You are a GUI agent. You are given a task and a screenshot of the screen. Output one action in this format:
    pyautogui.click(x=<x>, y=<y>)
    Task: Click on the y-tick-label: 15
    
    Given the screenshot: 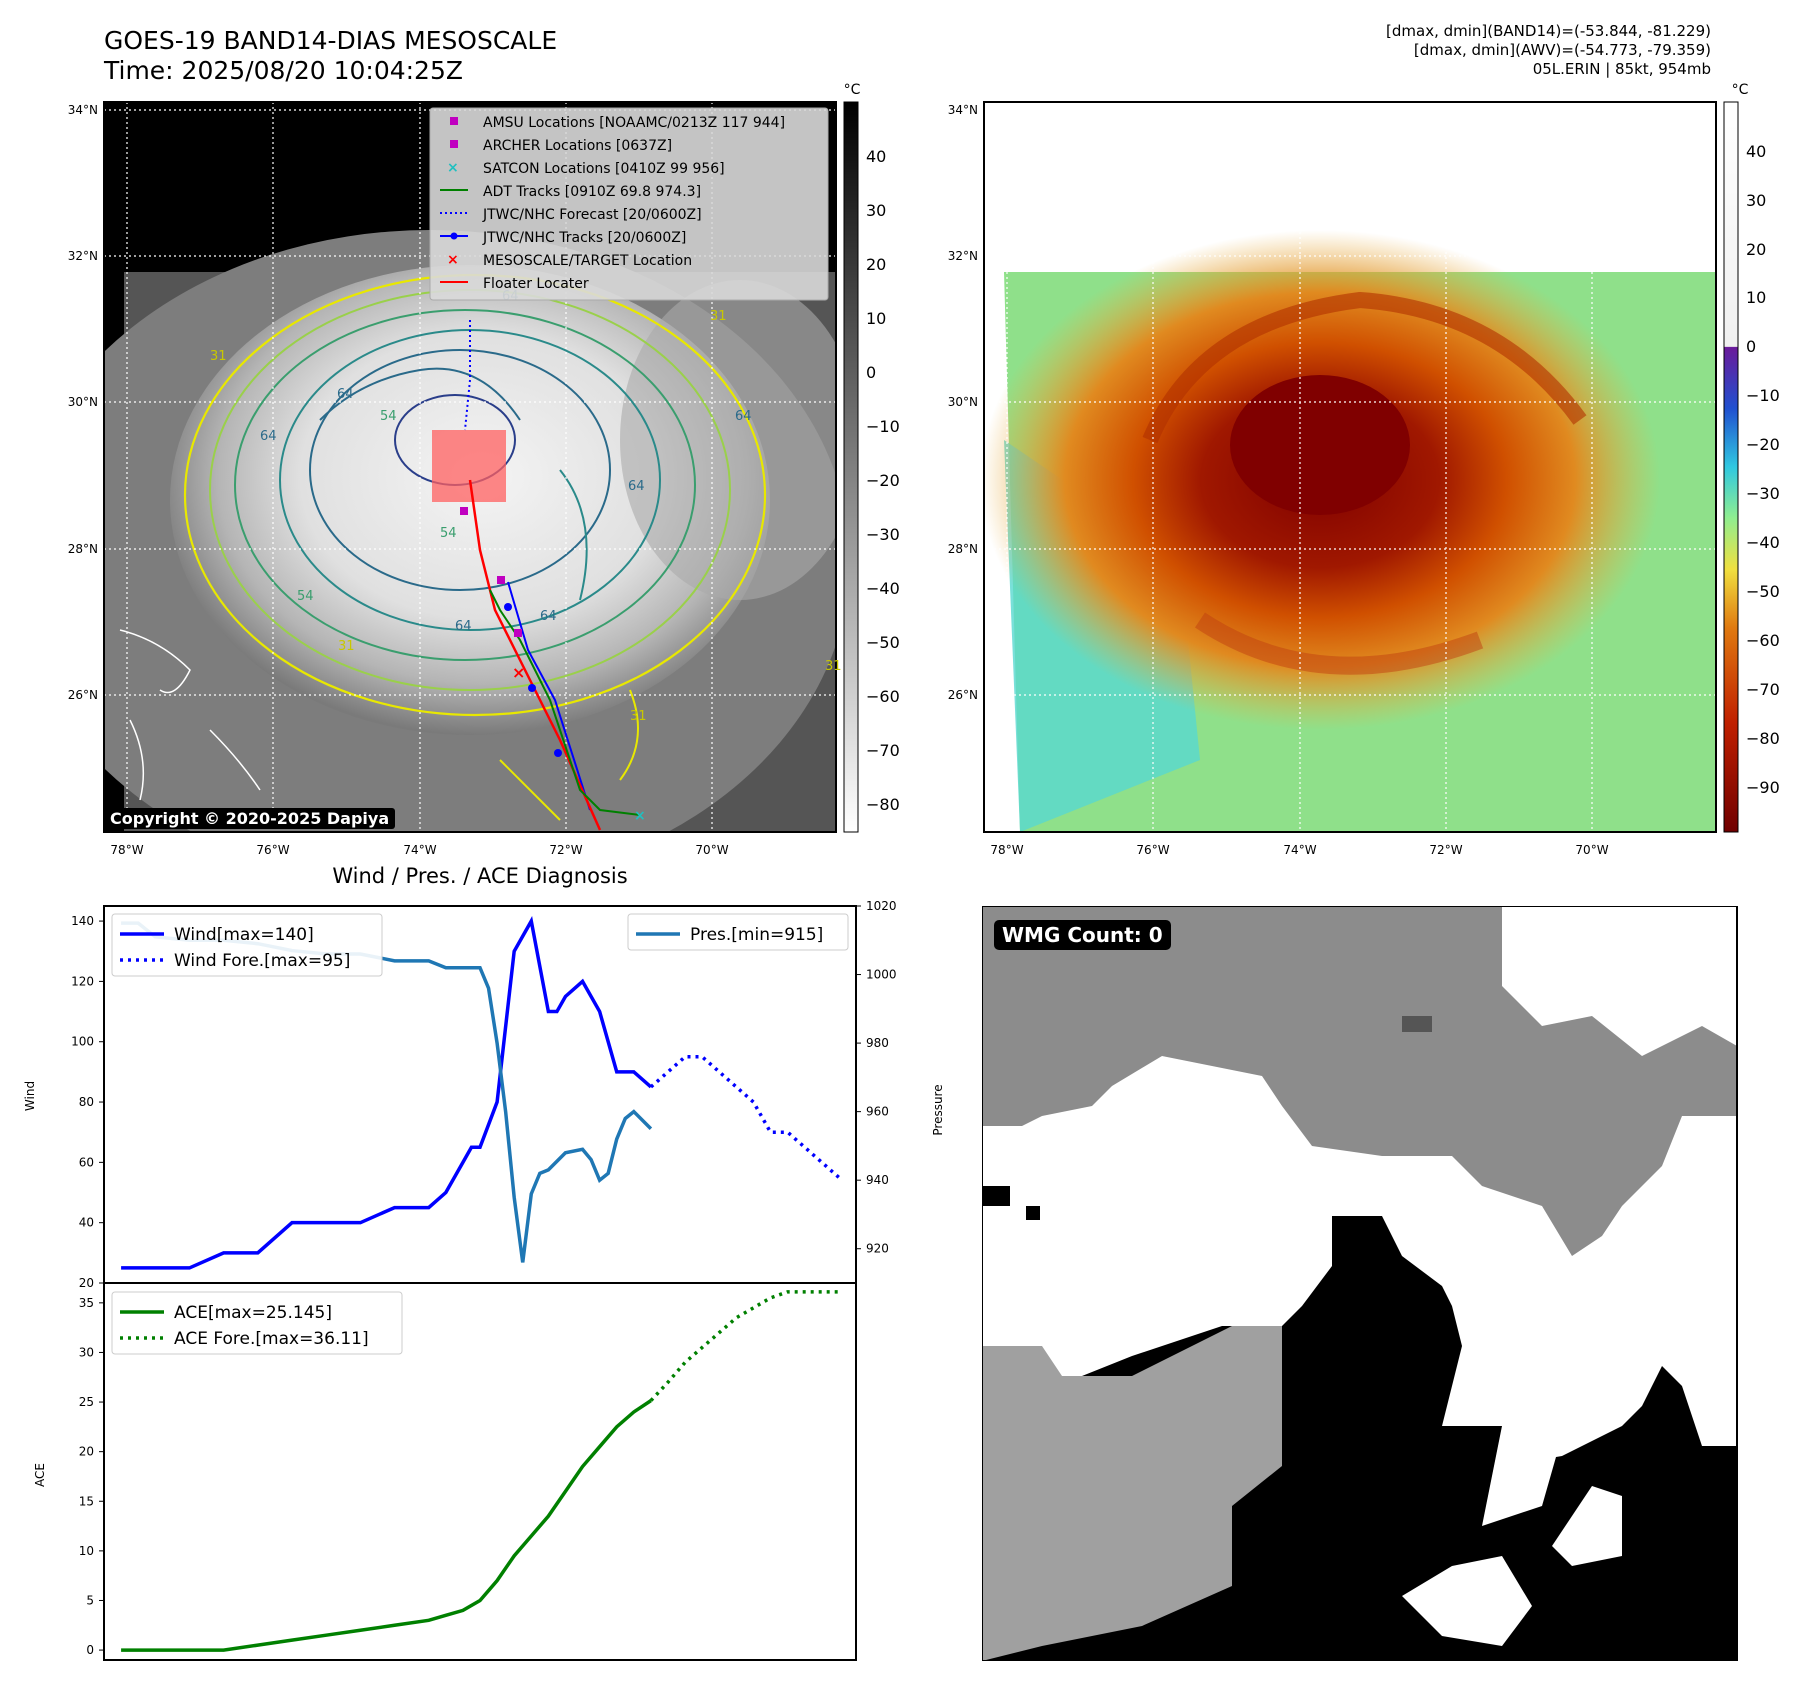 What is the action you would take?
    pyautogui.click(x=86, y=1501)
    